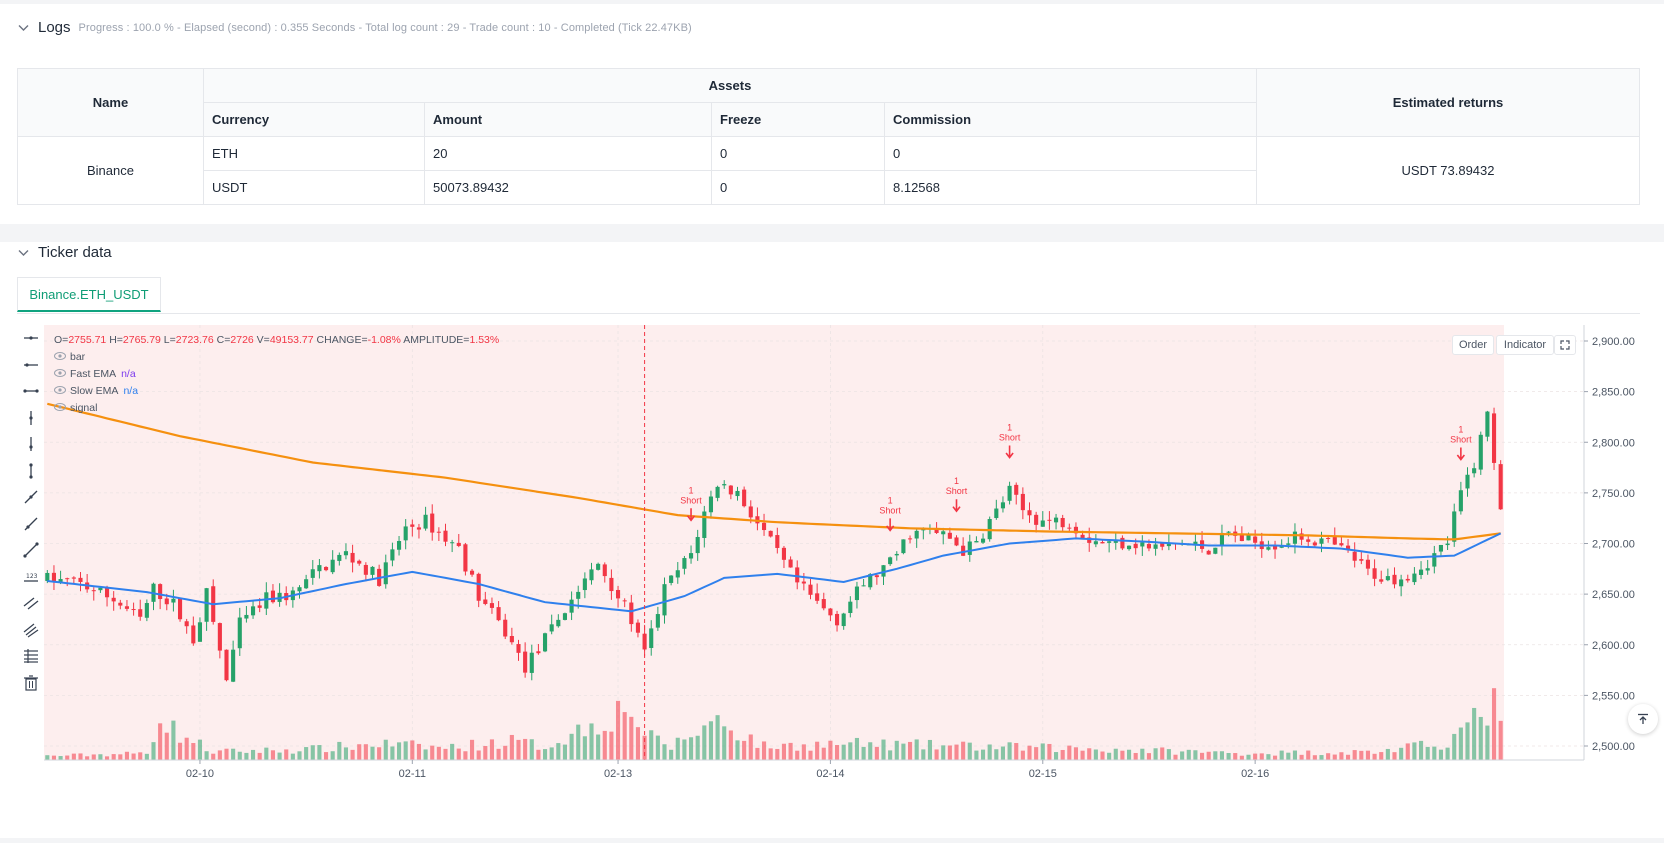  I want to click on scroll-top-button, so click(1643, 719).